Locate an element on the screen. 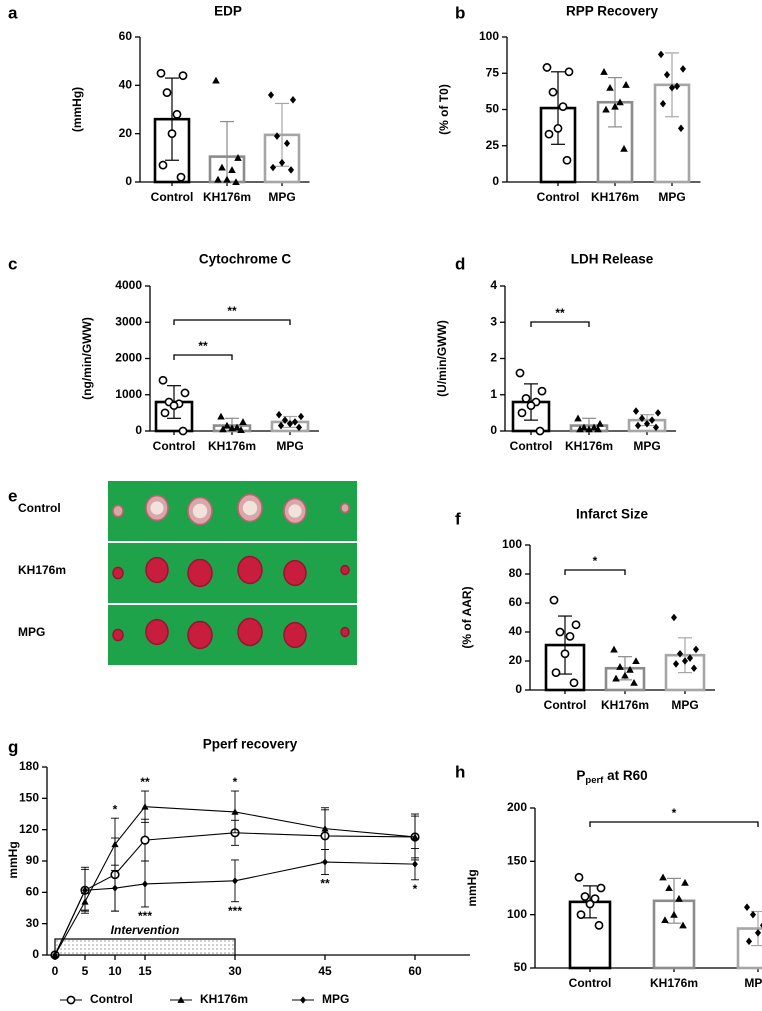 The image size is (762, 1011). intervention-label: Intervention is located at coordinates (145, 930).